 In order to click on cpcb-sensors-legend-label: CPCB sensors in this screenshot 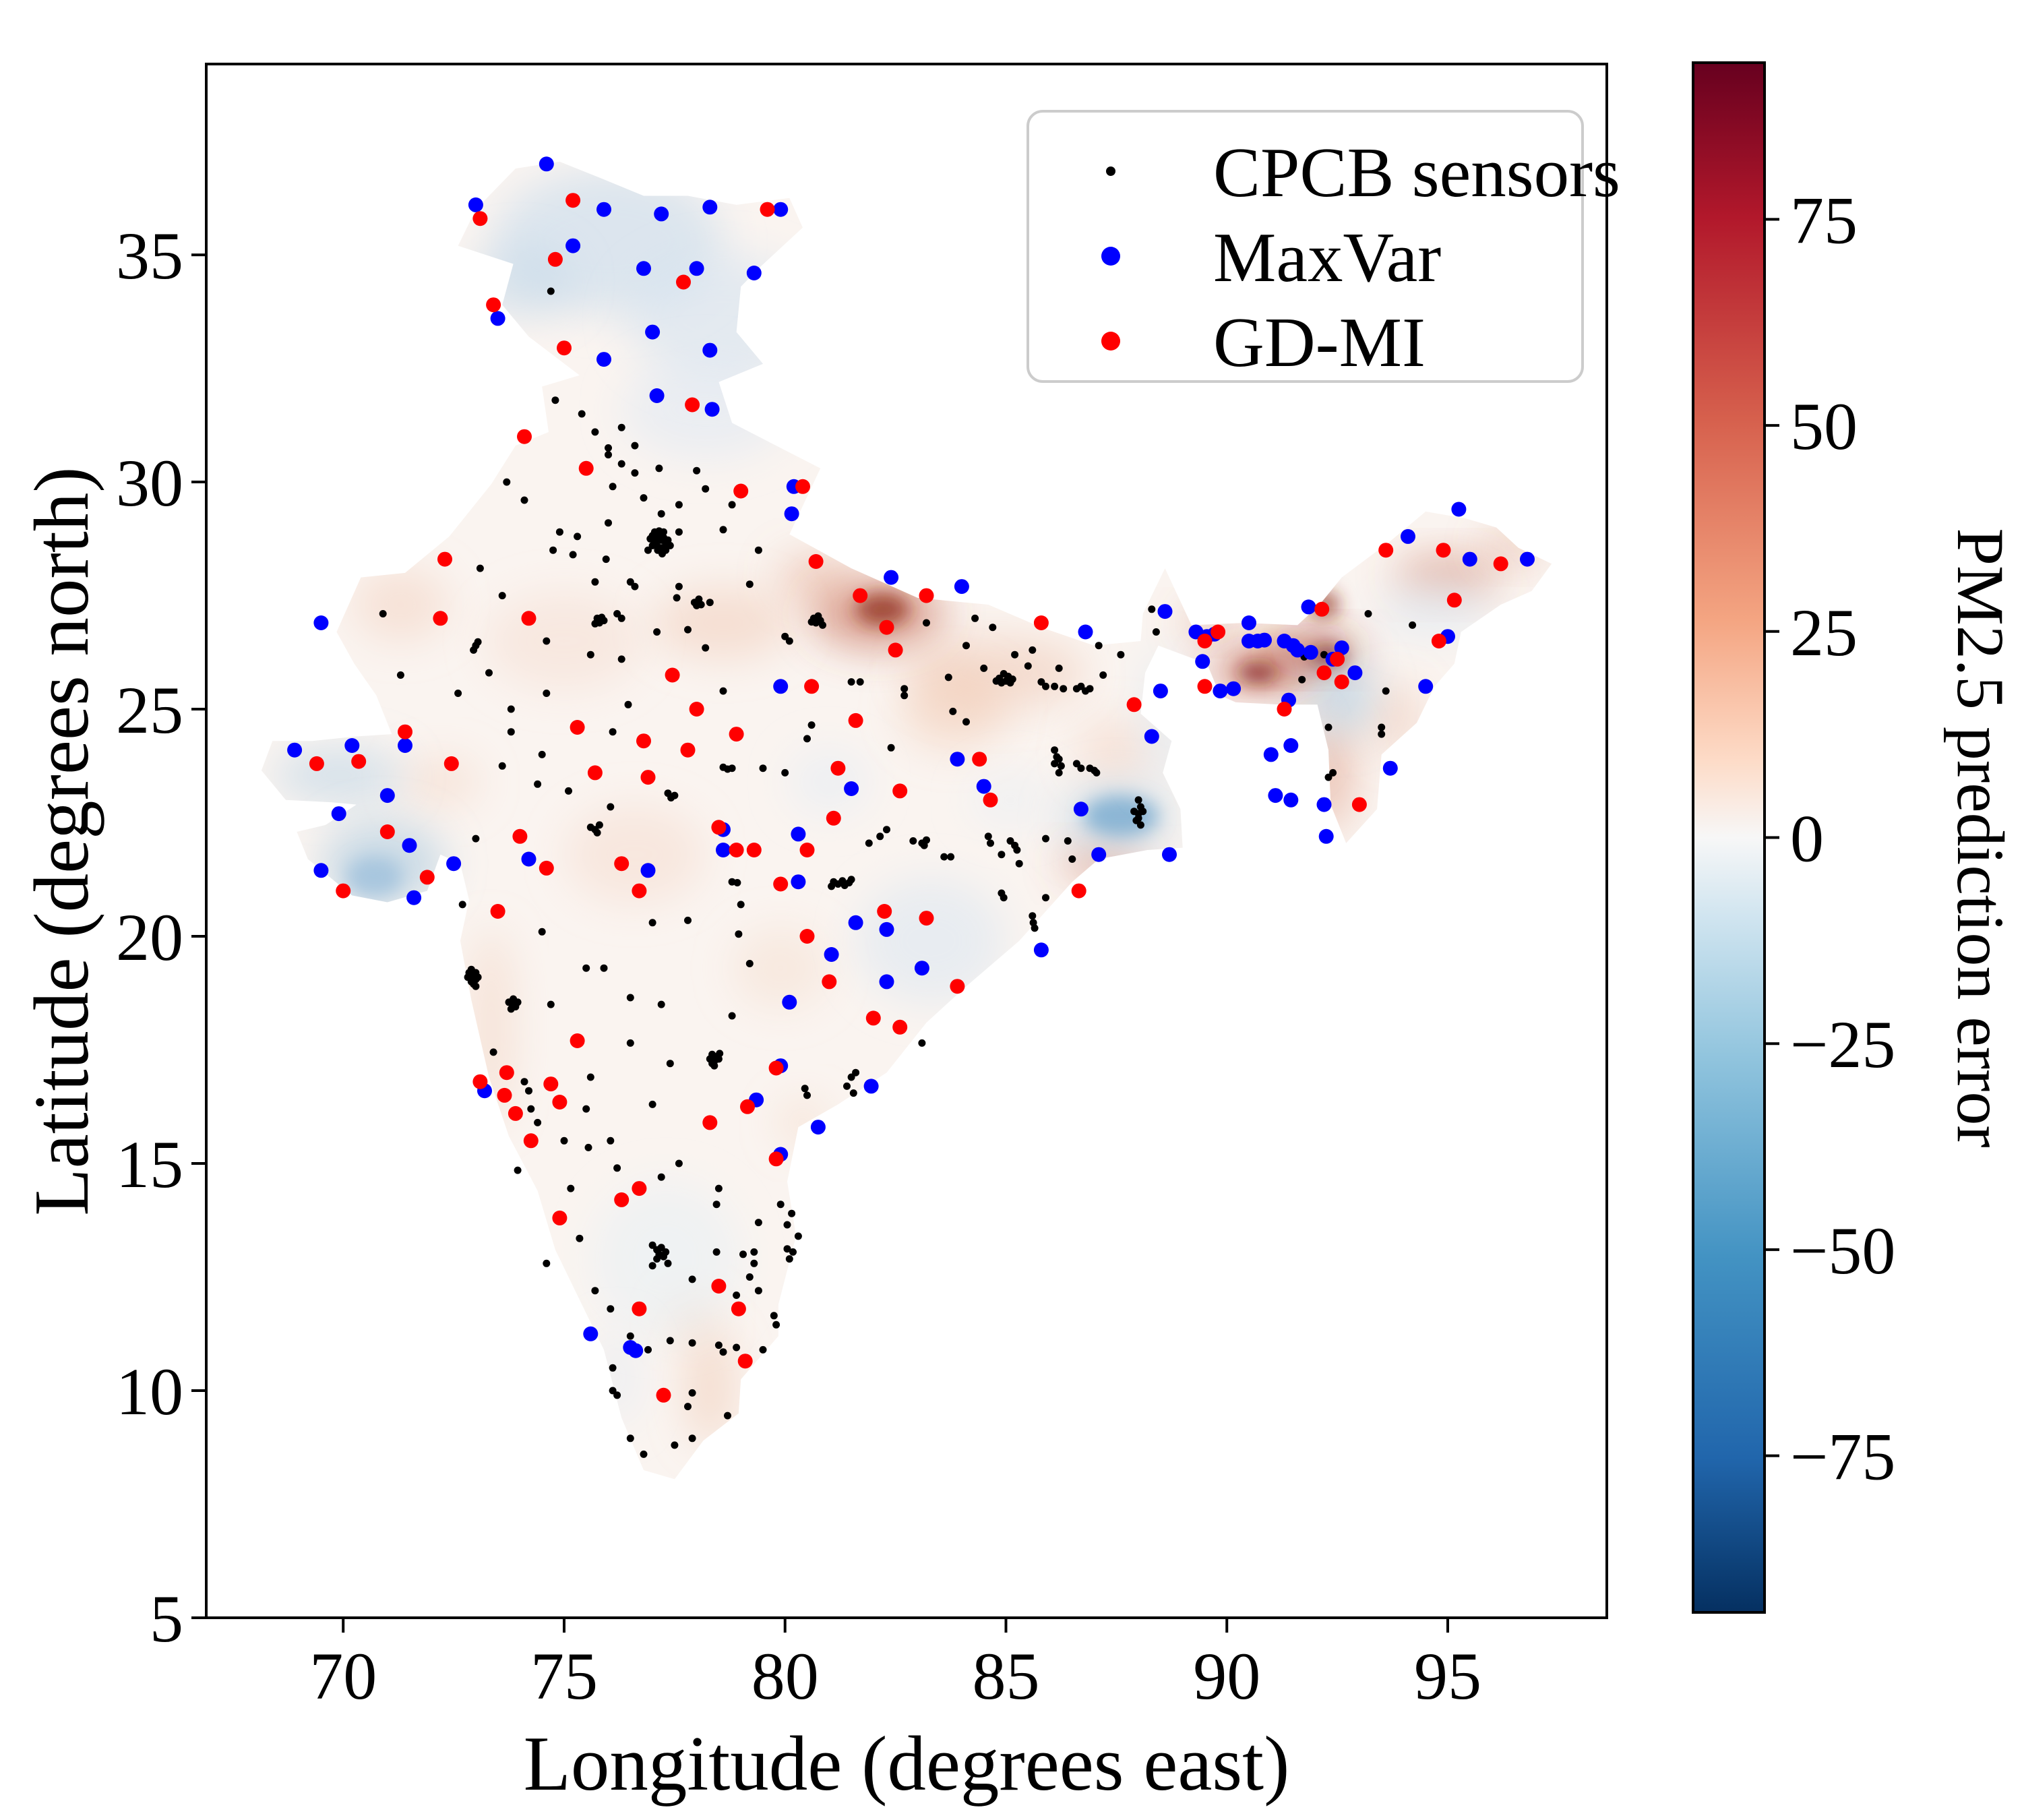, I will do `click(1417, 172)`.